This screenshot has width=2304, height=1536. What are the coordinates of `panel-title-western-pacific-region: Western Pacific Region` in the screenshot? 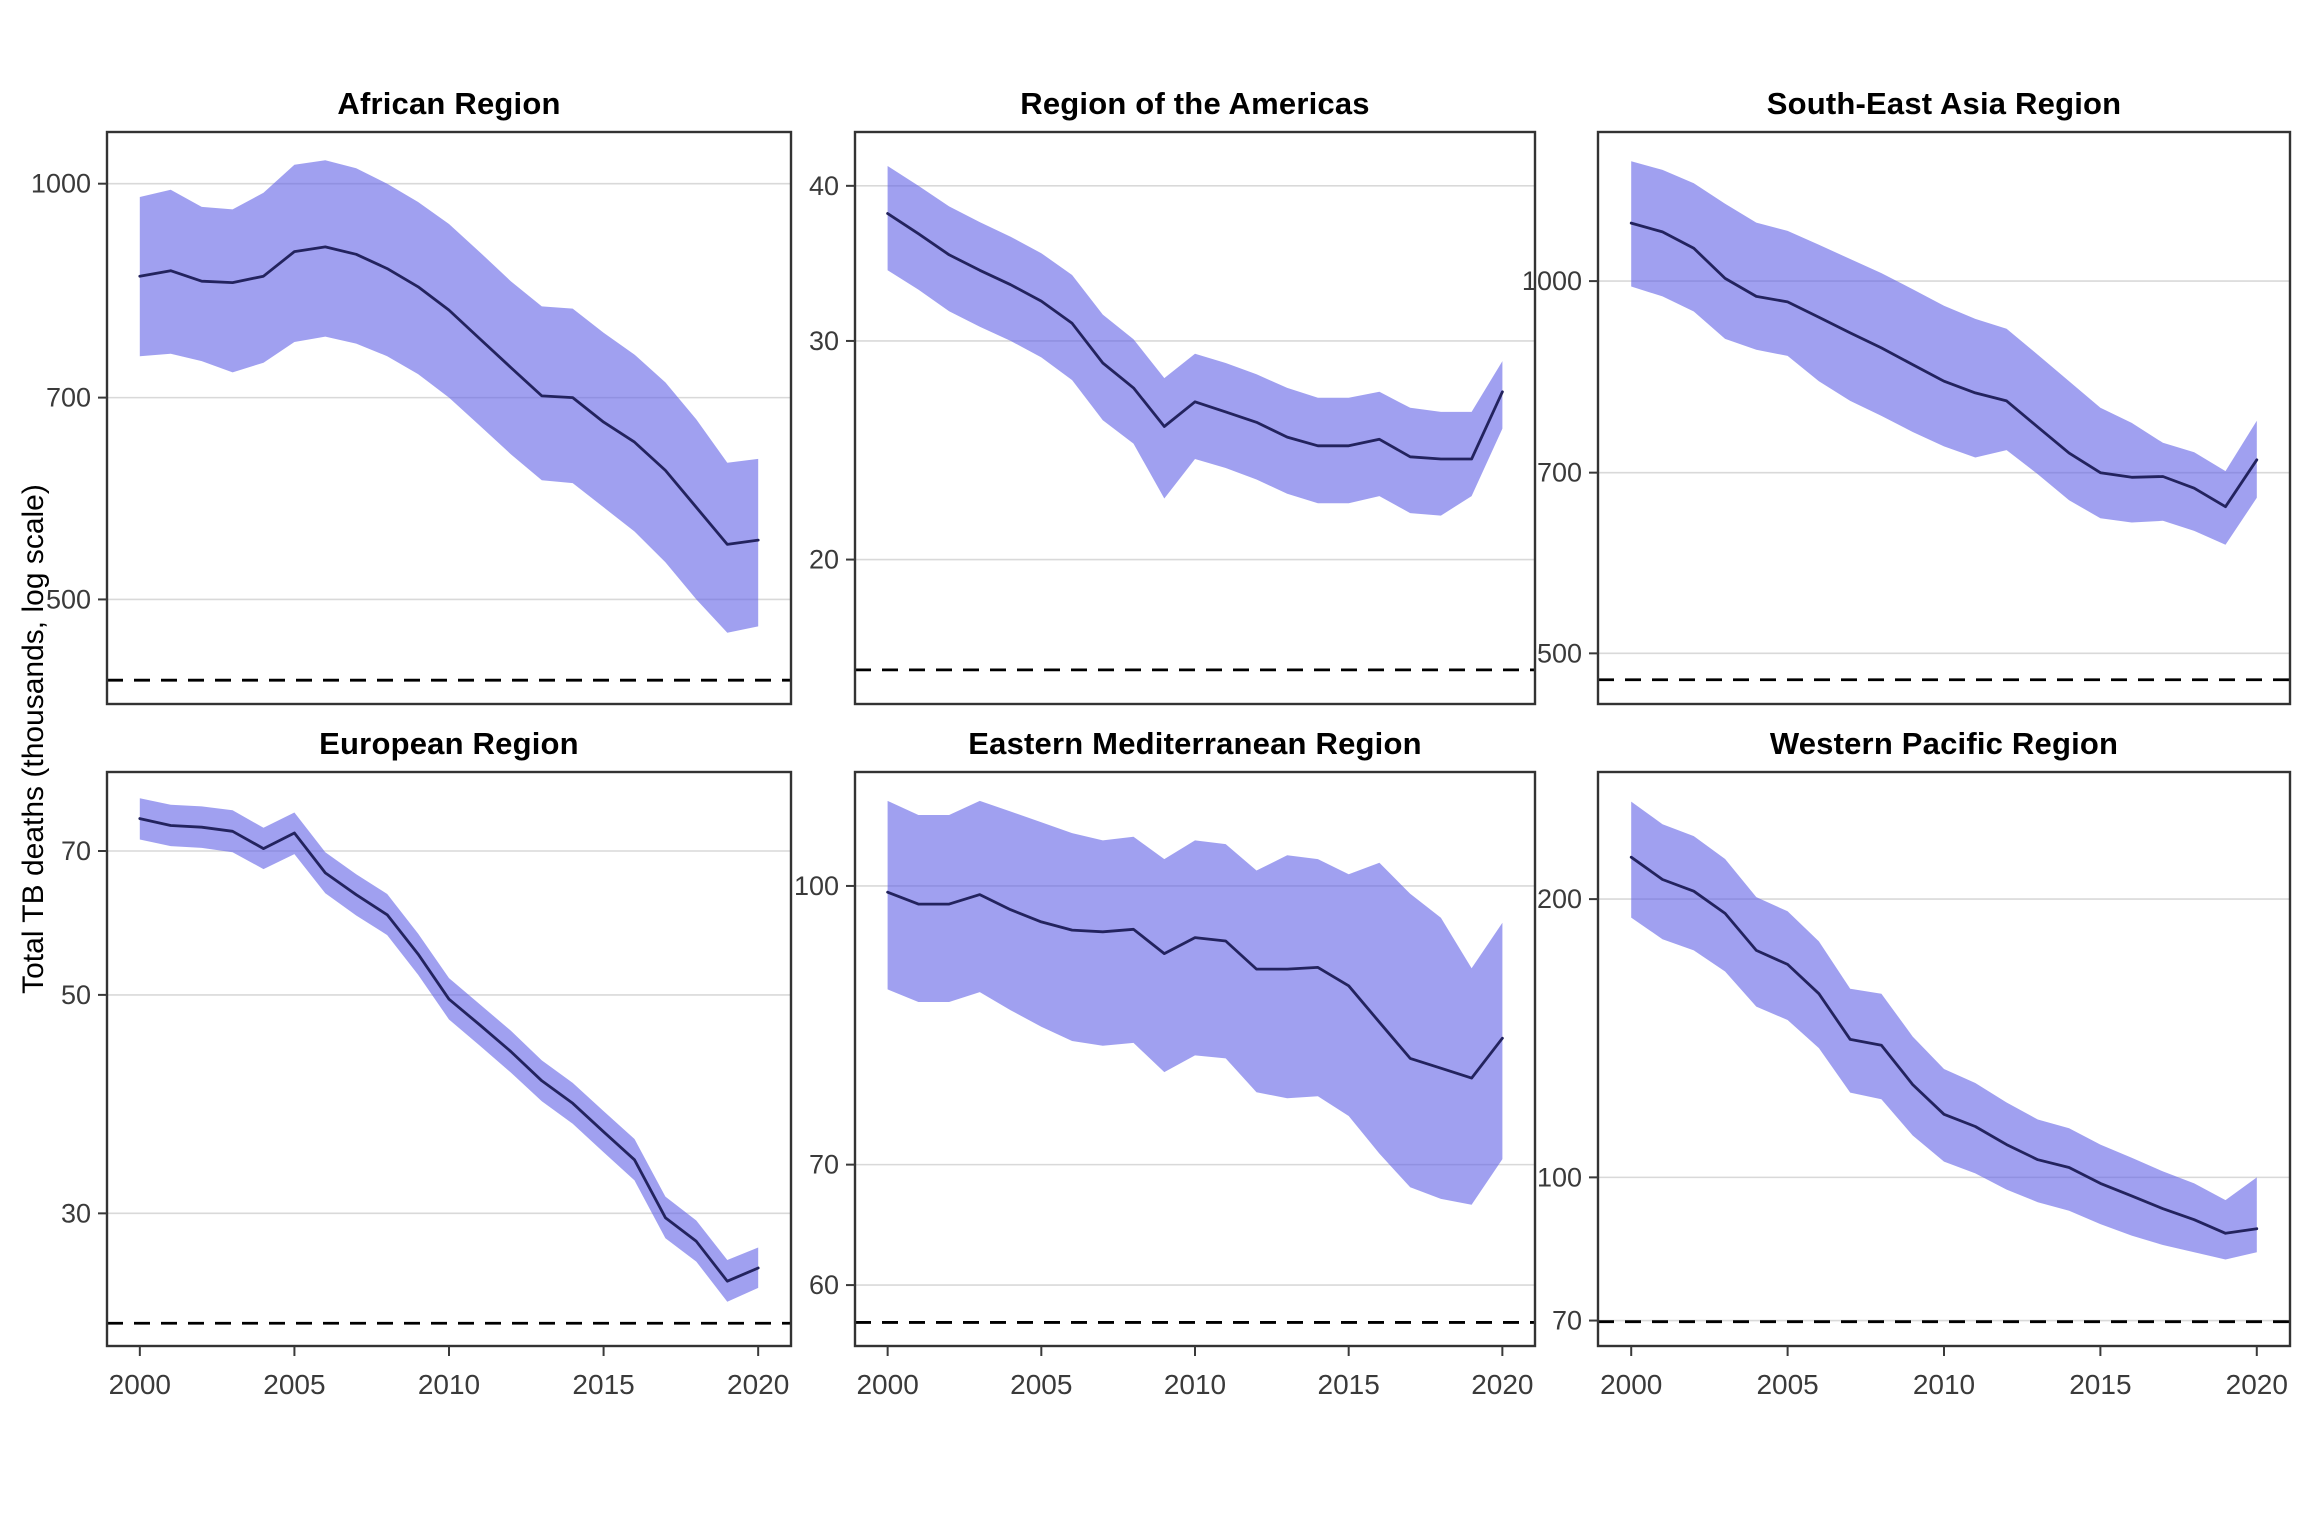 It's located at (1944, 743).